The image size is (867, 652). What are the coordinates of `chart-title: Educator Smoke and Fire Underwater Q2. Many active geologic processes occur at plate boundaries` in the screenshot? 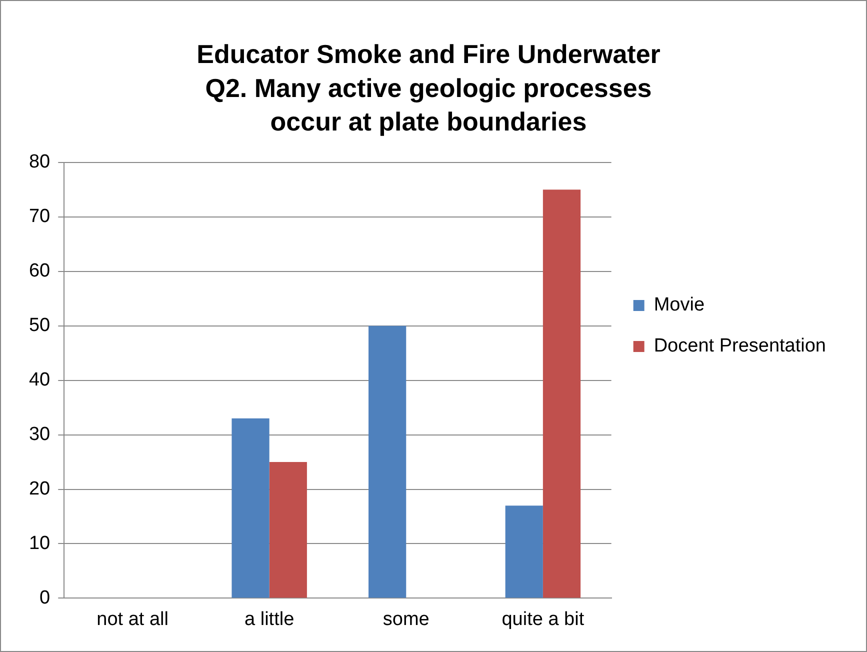 It's located at (428, 88).